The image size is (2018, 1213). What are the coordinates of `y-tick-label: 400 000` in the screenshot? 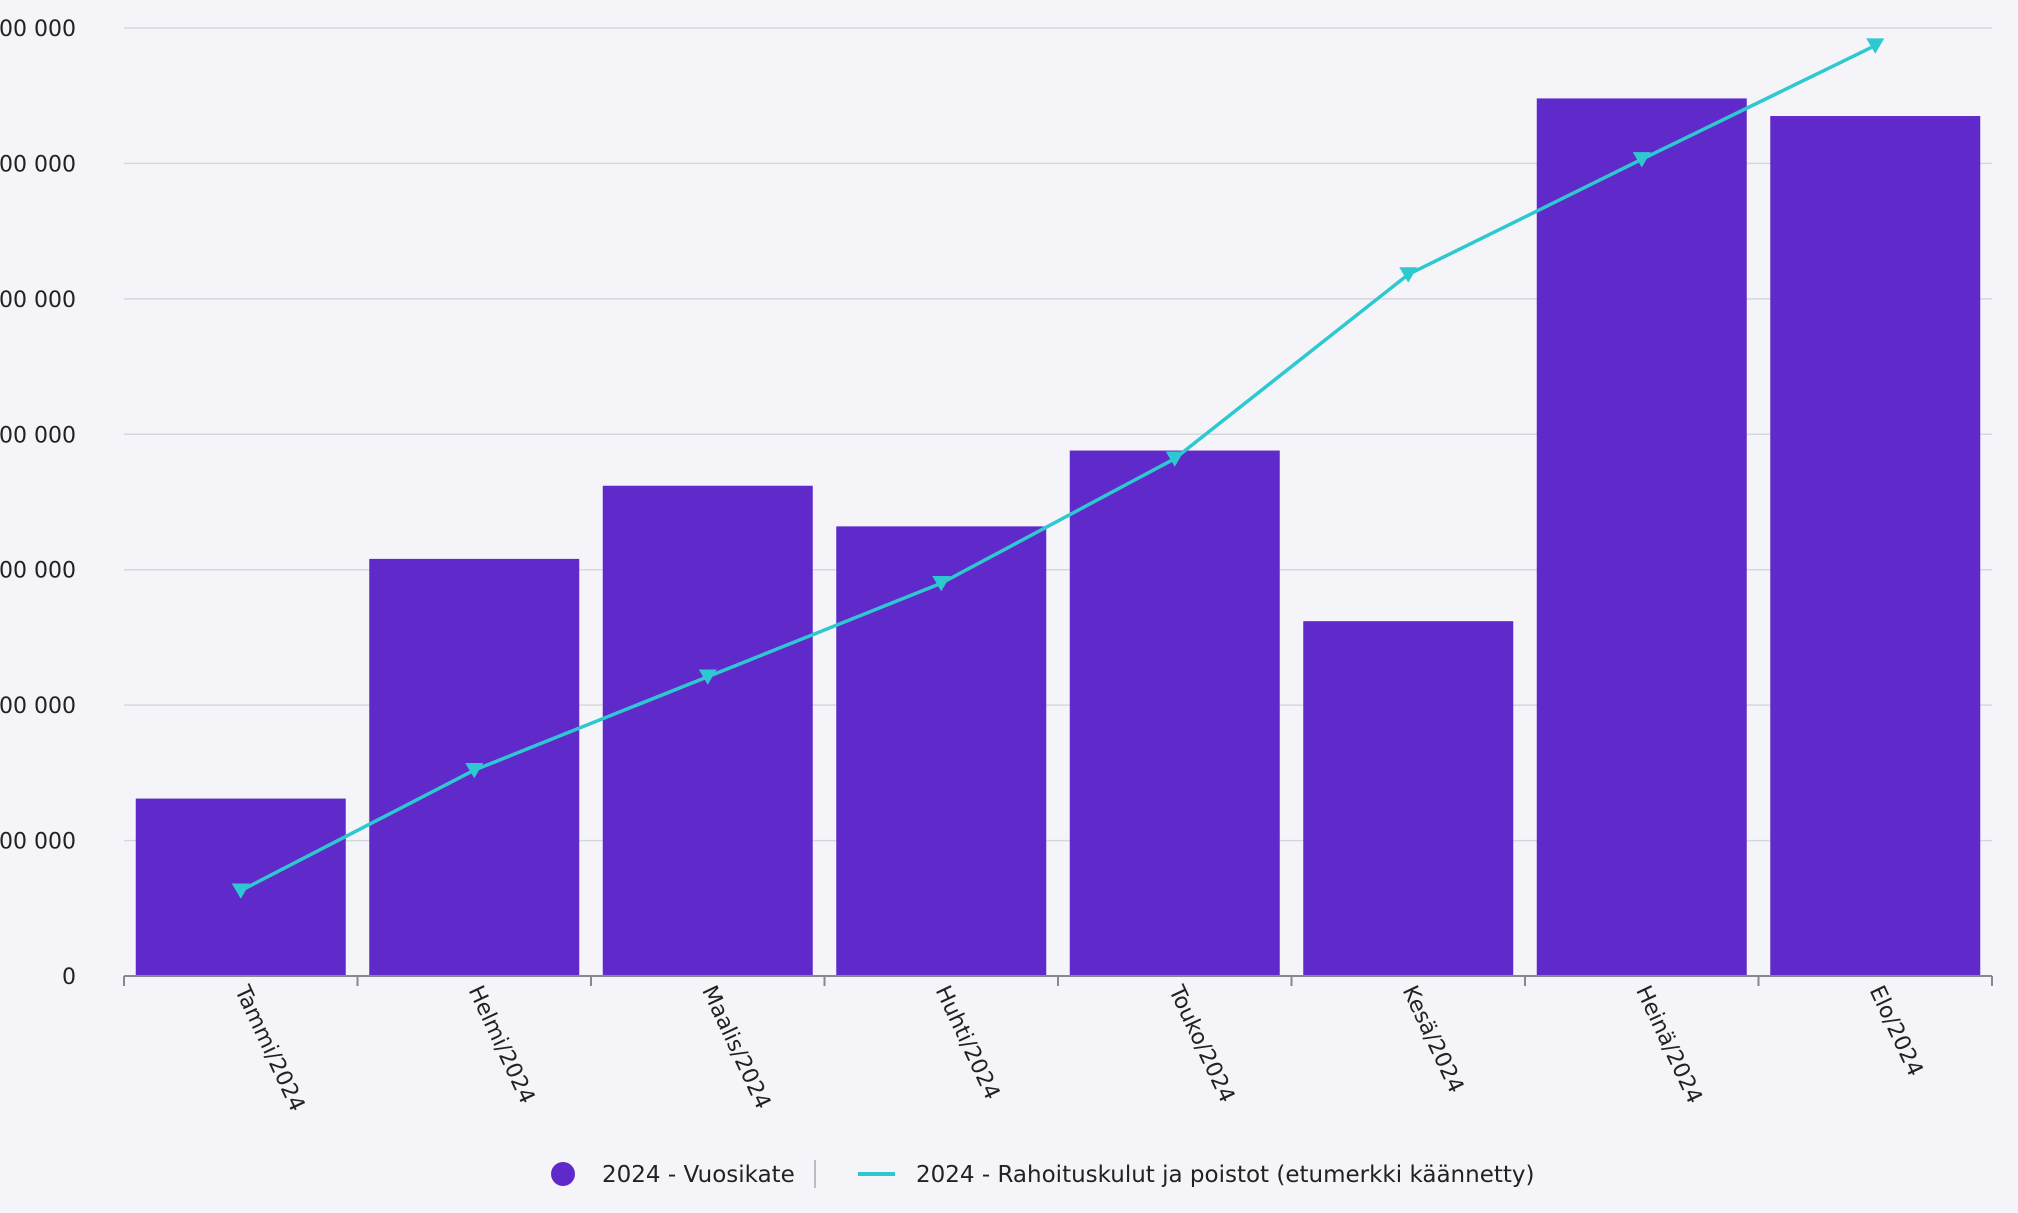 It's located at (38, 435).